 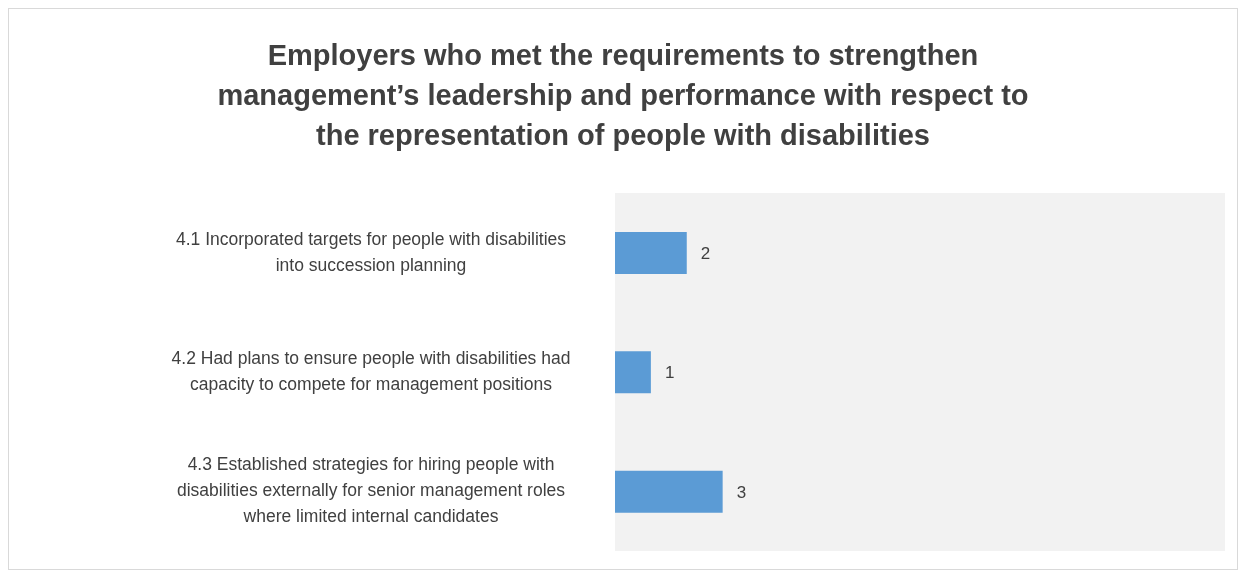 What do you see at coordinates (623, 95) in the screenshot?
I see `chart-title: Employers who met the requirements to strengthen management’s leadership and performance with respect to the representation of people with disabilities` at bounding box center [623, 95].